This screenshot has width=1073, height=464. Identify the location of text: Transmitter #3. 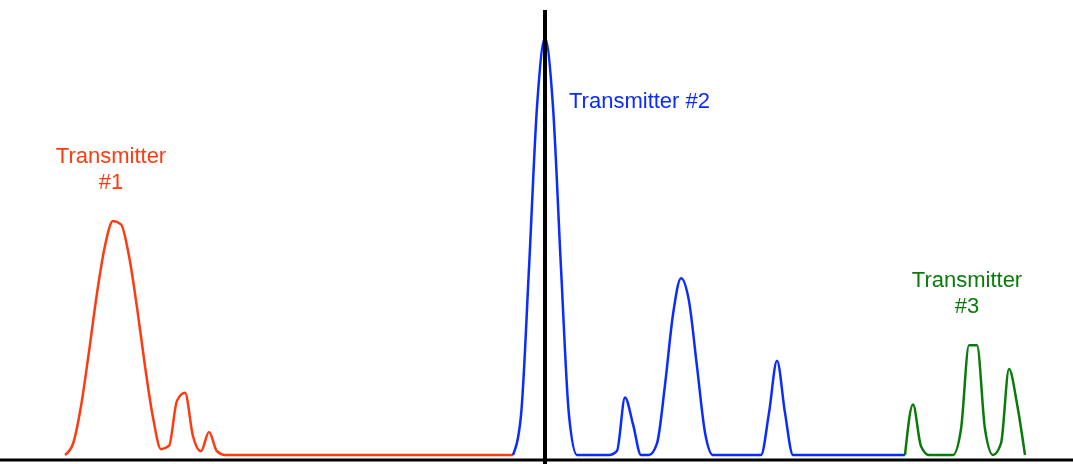
(967, 293).